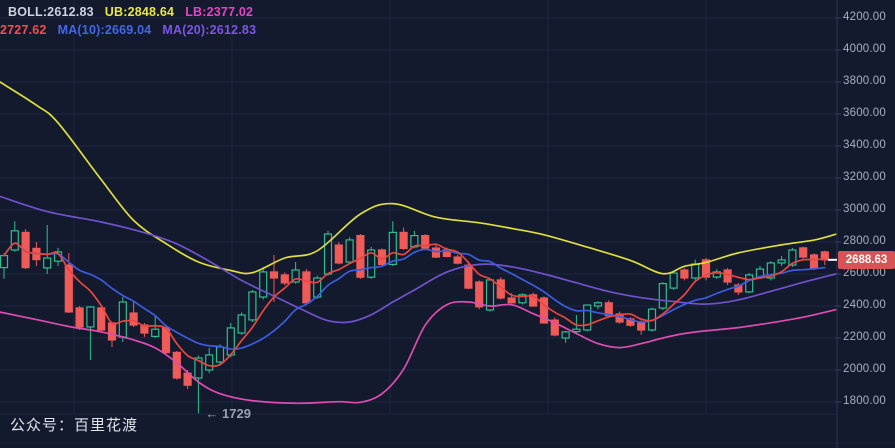 This screenshot has width=895, height=448. Describe the element at coordinates (864, 113) in the screenshot. I see `y-axis-label: 3600.00` at that location.